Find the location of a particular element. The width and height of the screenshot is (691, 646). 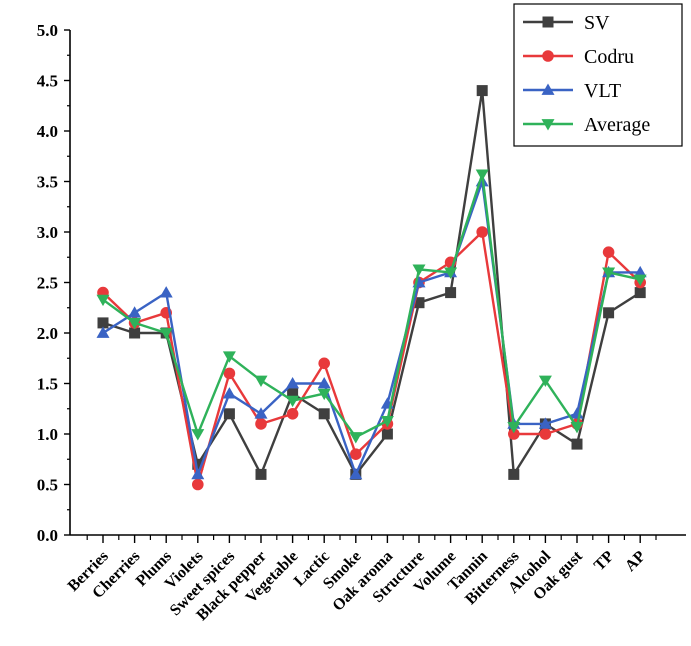

legend-label-vlt: VLT is located at coordinates (602, 91).